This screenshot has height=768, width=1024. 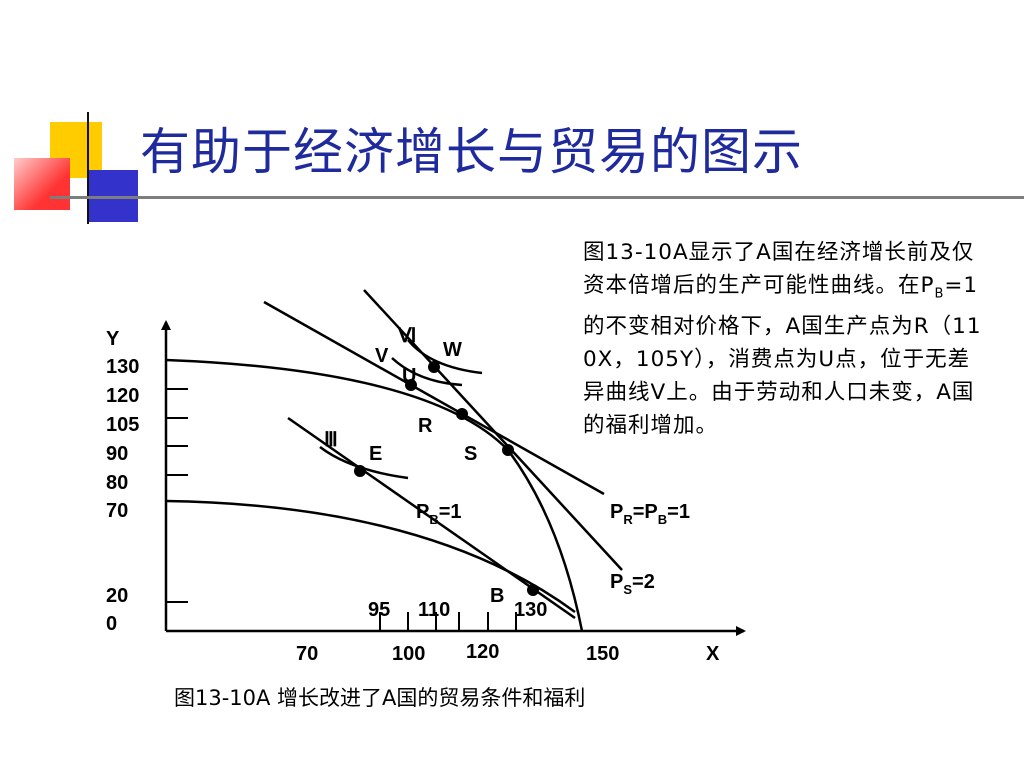 I want to click on description-sub: B, so click(x=939, y=294).